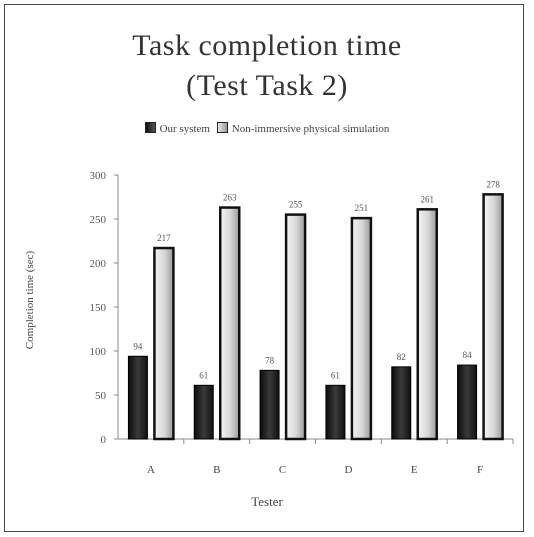 Image resolution: width=534 pixels, height=537 pixels. I want to click on legend-item-physical-simulation: Non-immersive physical simulation, so click(303, 128).